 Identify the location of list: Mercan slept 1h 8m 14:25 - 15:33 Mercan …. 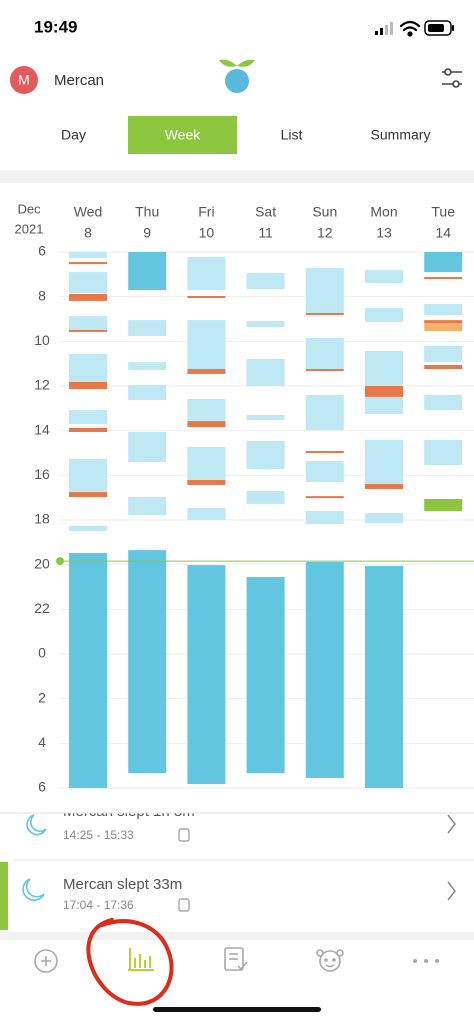
(237, 871).